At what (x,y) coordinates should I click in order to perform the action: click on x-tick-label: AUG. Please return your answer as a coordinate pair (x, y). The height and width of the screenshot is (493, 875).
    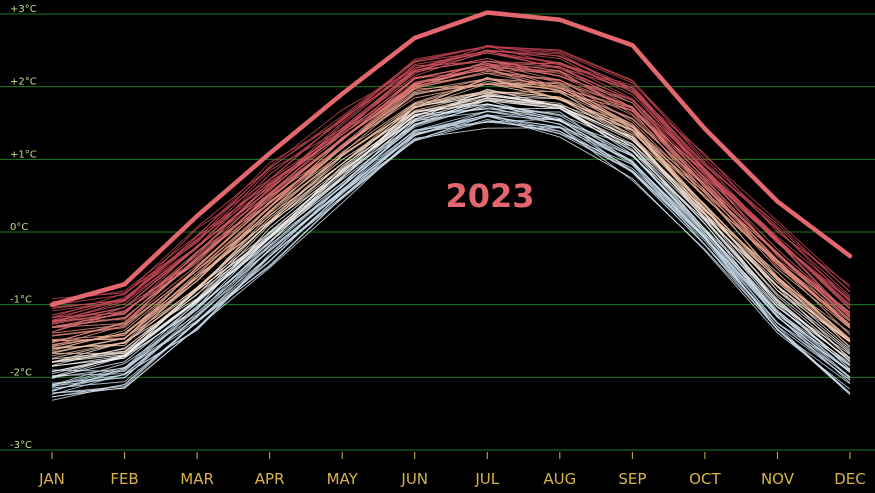
    Looking at the image, I should click on (559, 479).